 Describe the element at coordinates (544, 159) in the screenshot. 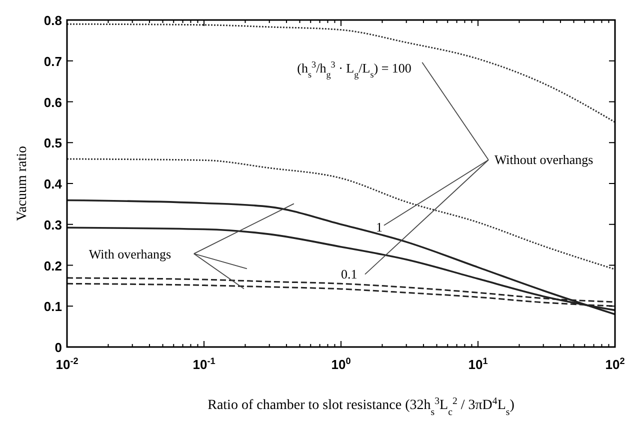

I see `annotation: Without overhangs` at that location.